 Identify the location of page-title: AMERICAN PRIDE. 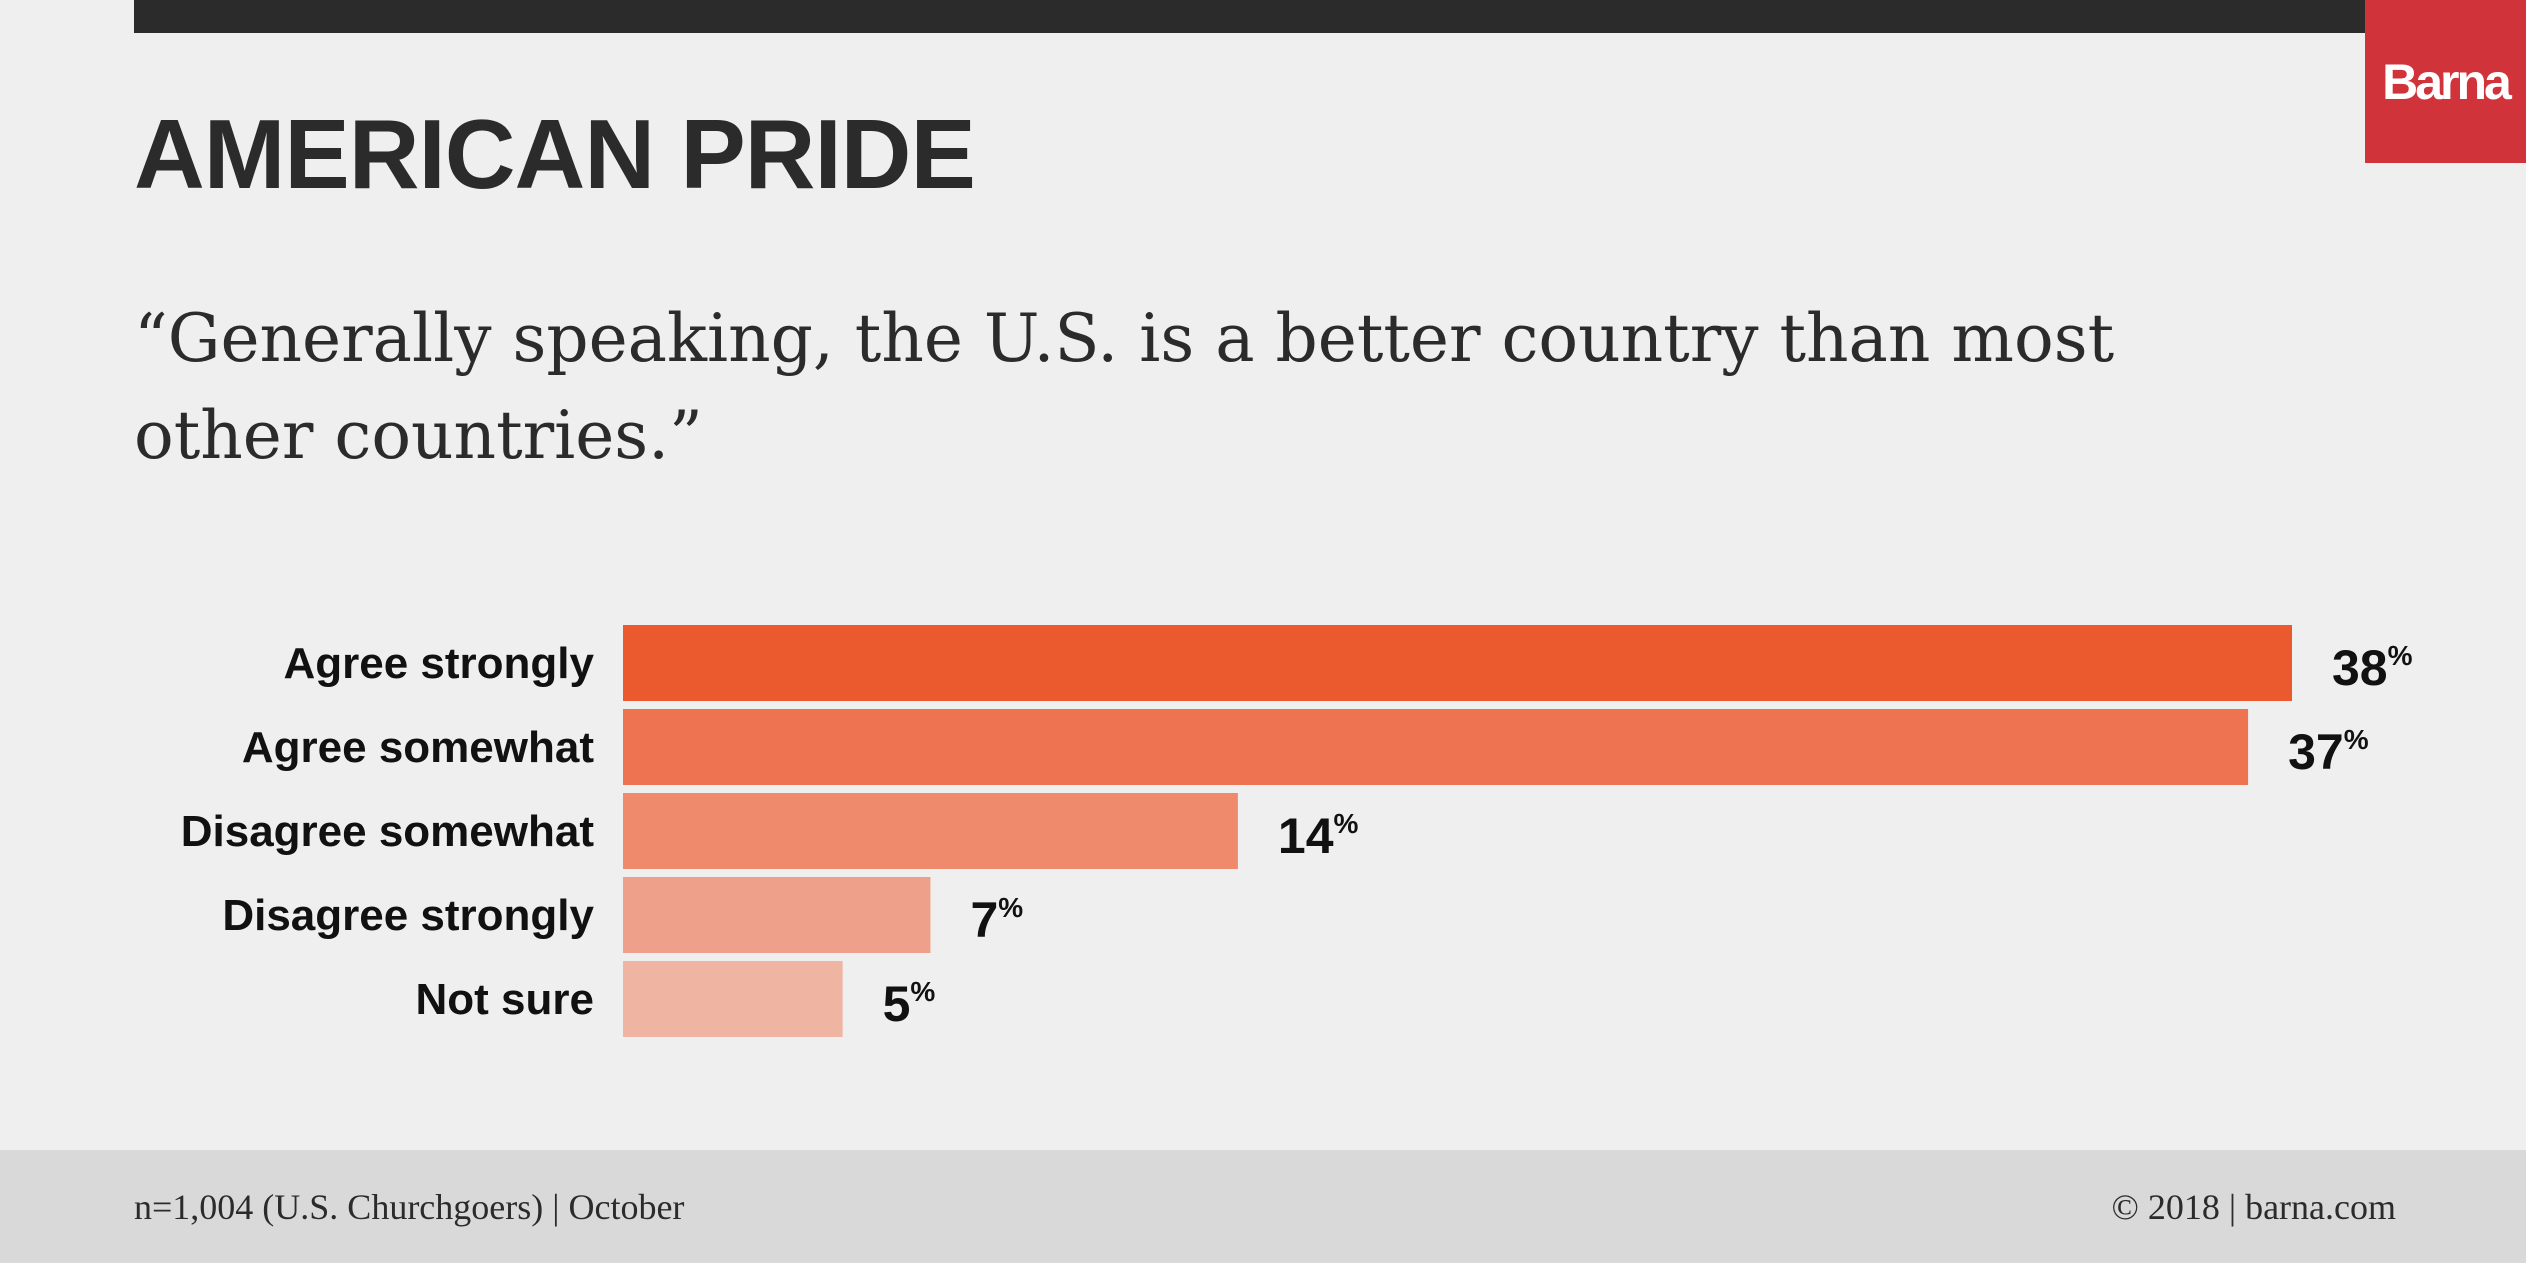
(555, 154).